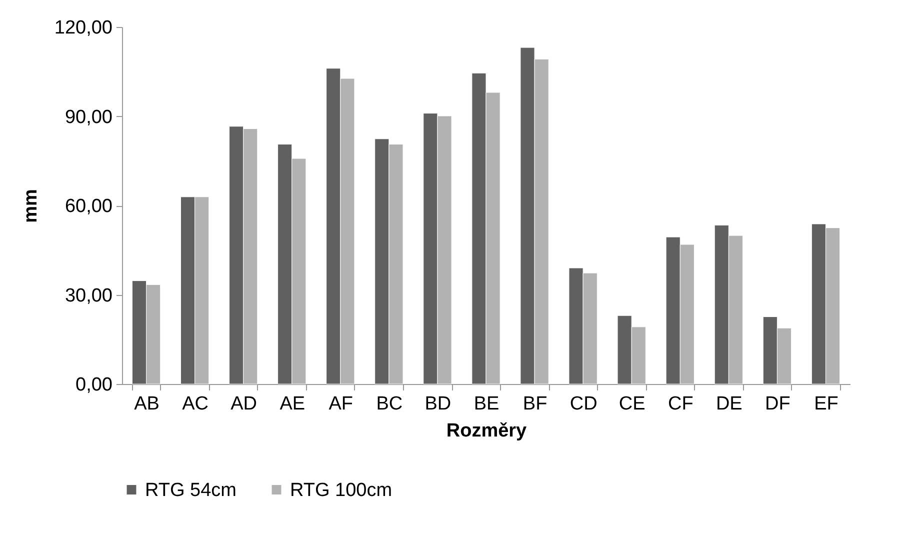 The image size is (898, 546). Describe the element at coordinates (584, 404) in the screenshot. I see `x-tick-label: CD` at that location.